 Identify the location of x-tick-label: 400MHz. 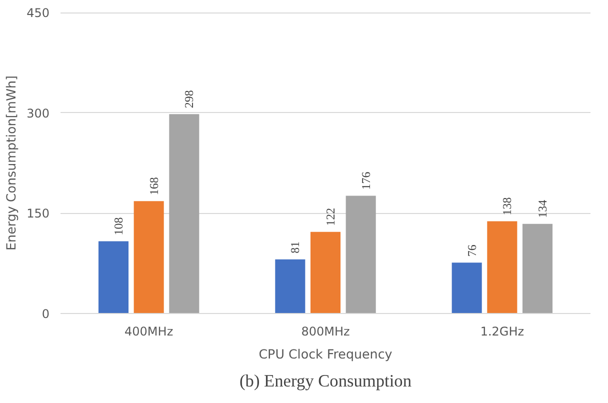
(149, 331).